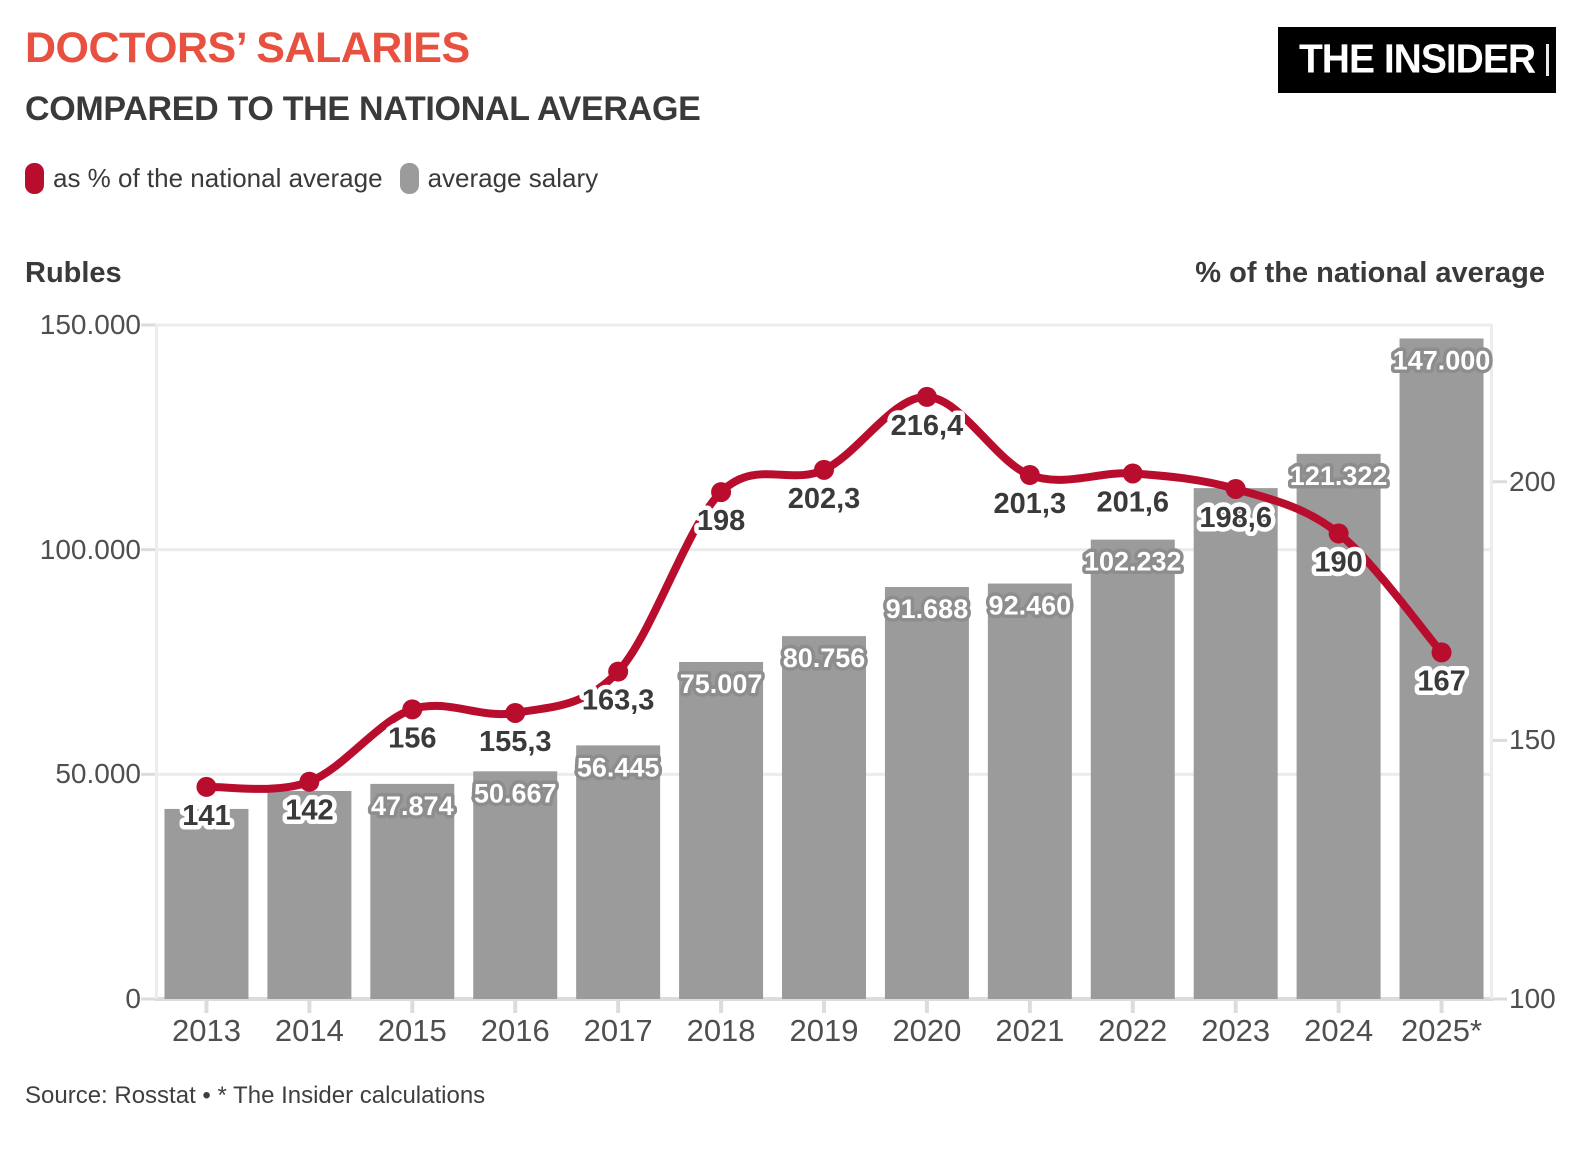  Describe the element at coordinates (618, 872) in the screenshot. I see `bar-2017` at that location.